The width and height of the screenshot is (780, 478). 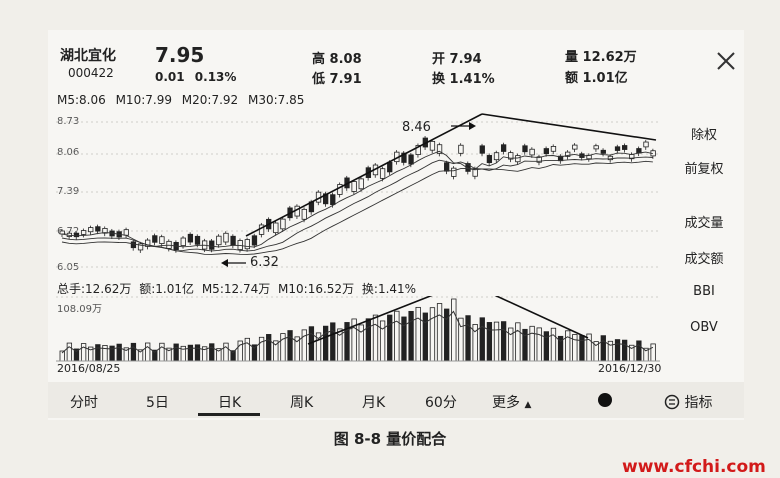 I want to click on volume-bars-group, so click(x=357, y=330).